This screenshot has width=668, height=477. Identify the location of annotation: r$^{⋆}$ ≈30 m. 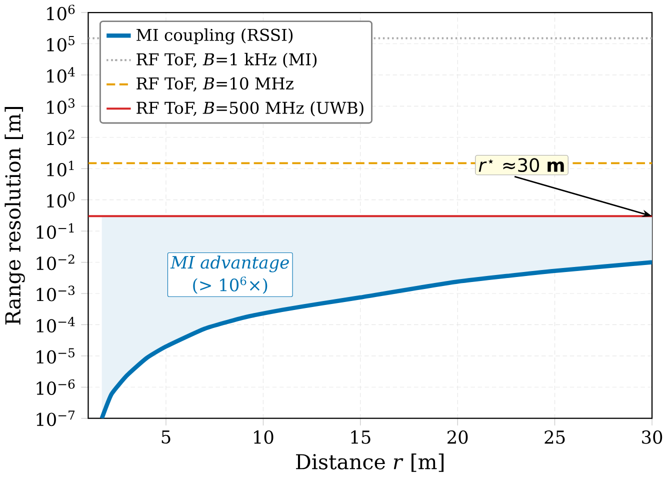
(521, 165).